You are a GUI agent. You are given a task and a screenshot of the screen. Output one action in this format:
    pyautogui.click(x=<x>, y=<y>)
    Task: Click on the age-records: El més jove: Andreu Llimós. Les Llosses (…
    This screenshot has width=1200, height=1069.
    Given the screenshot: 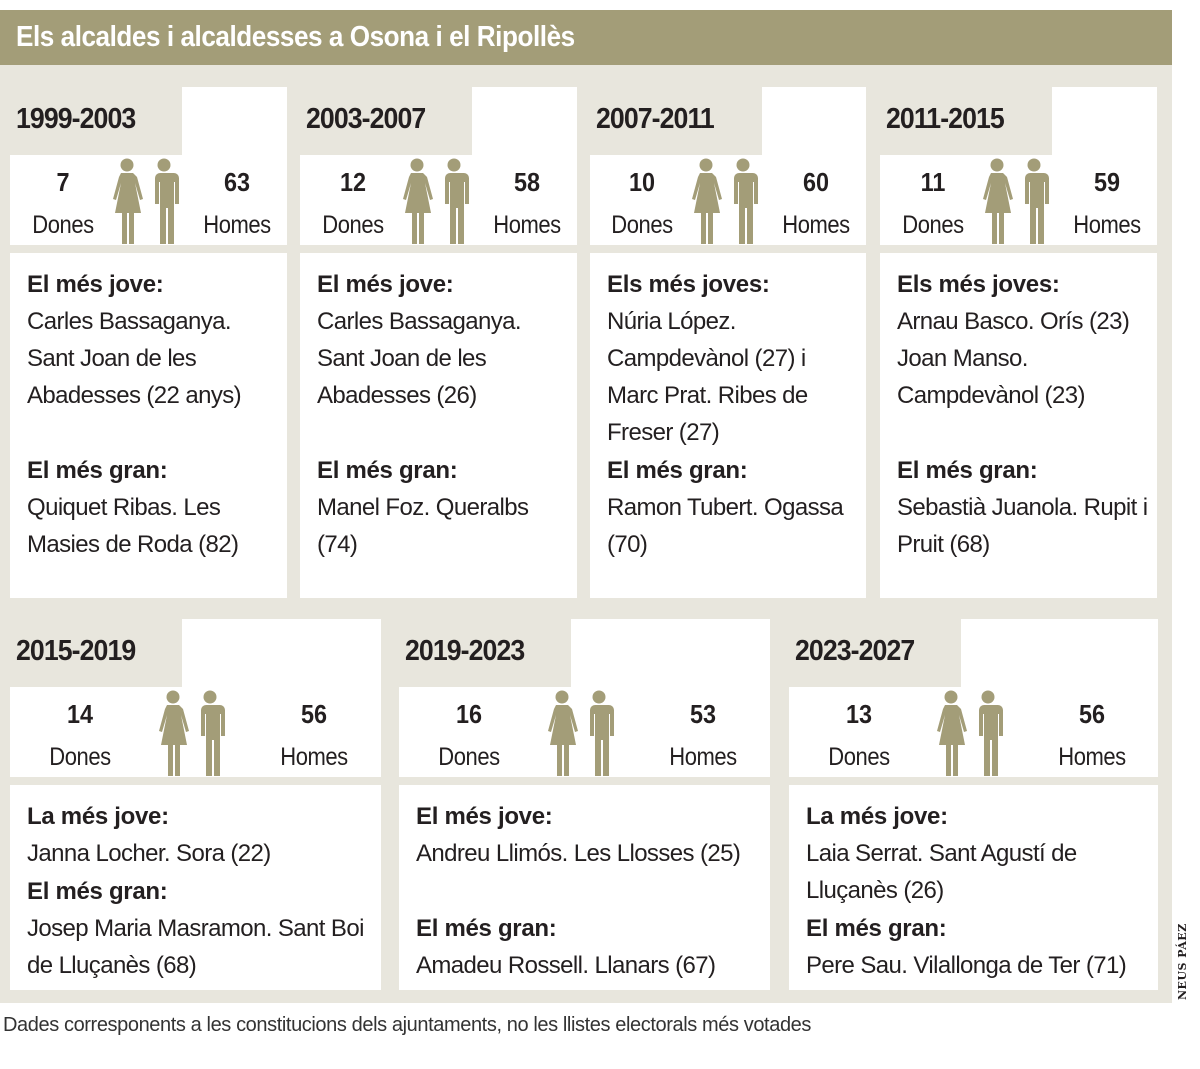 What is the action you would take?
    pyautogui.click(x=584, y=887)
    